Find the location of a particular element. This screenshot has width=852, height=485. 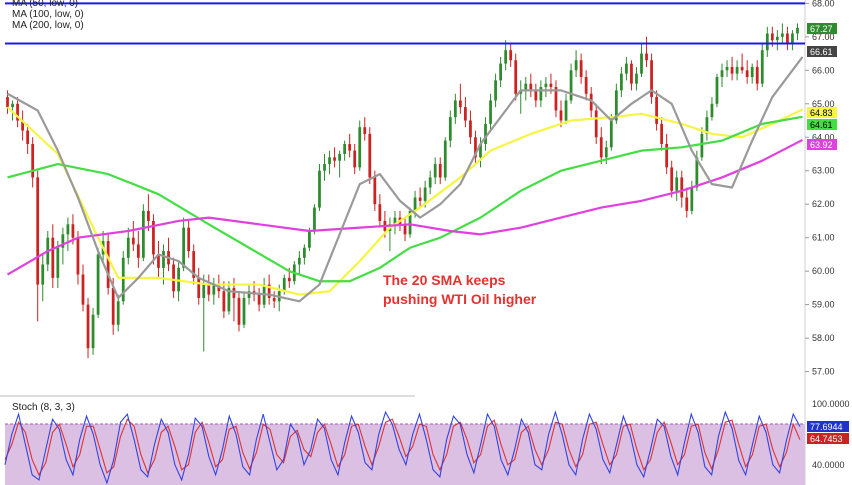

ma200-badge: 63.92 is located at coordinates (822, 144).